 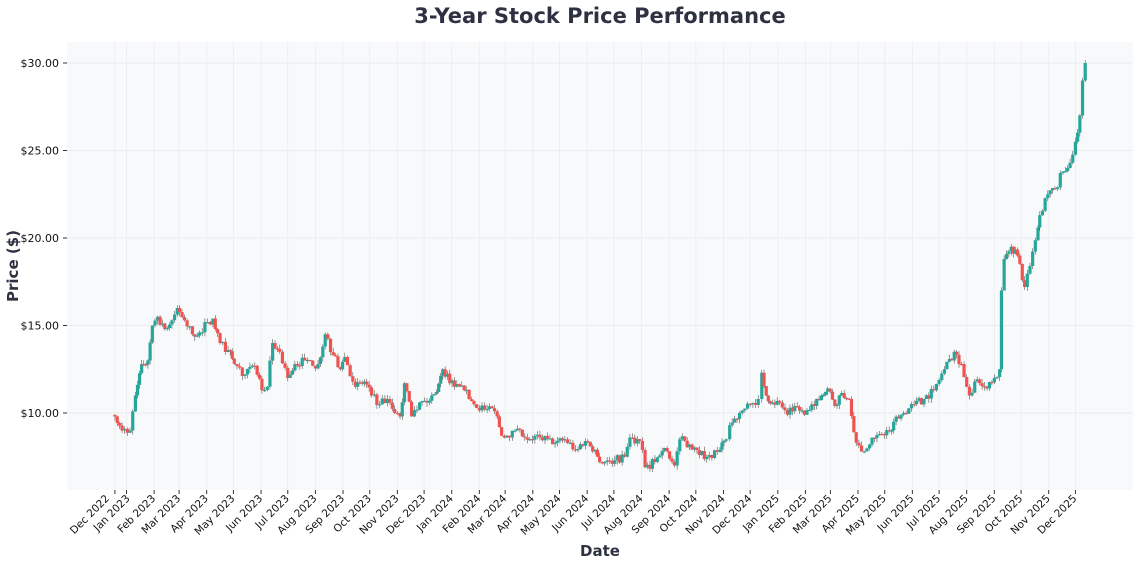 What do you see at coordinates (40, 238) in the screenshot?
I see `y-tick-label: $20.00` at bounding box center [40, 238].